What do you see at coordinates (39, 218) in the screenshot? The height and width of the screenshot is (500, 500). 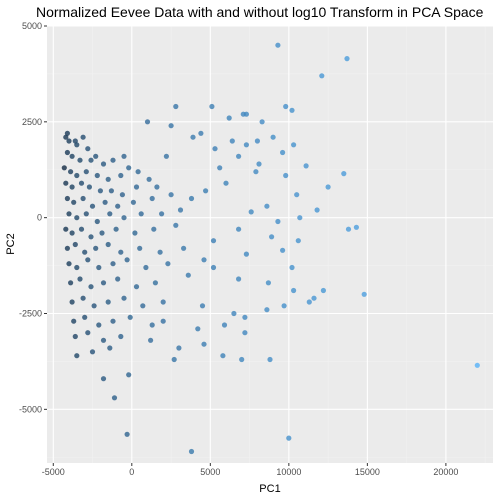 I see `y-tick-label: 0` at bounding box center [39, 218].